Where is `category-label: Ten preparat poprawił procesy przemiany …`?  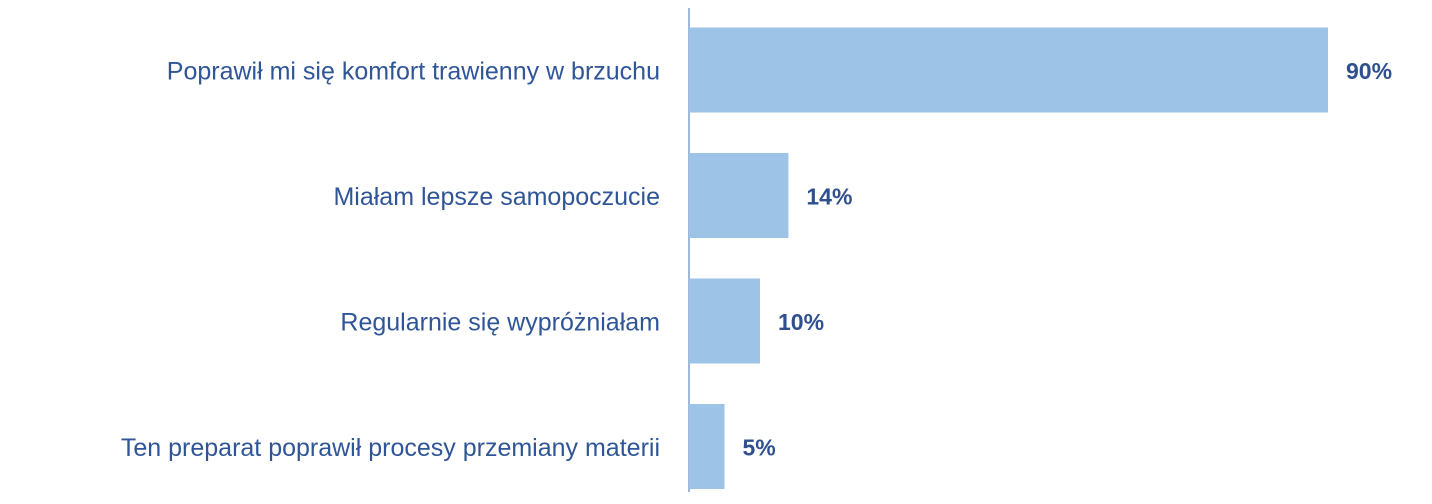
category-label: Ten preparat poprawił procesy przemiany … is located at coordinates (390, 448).